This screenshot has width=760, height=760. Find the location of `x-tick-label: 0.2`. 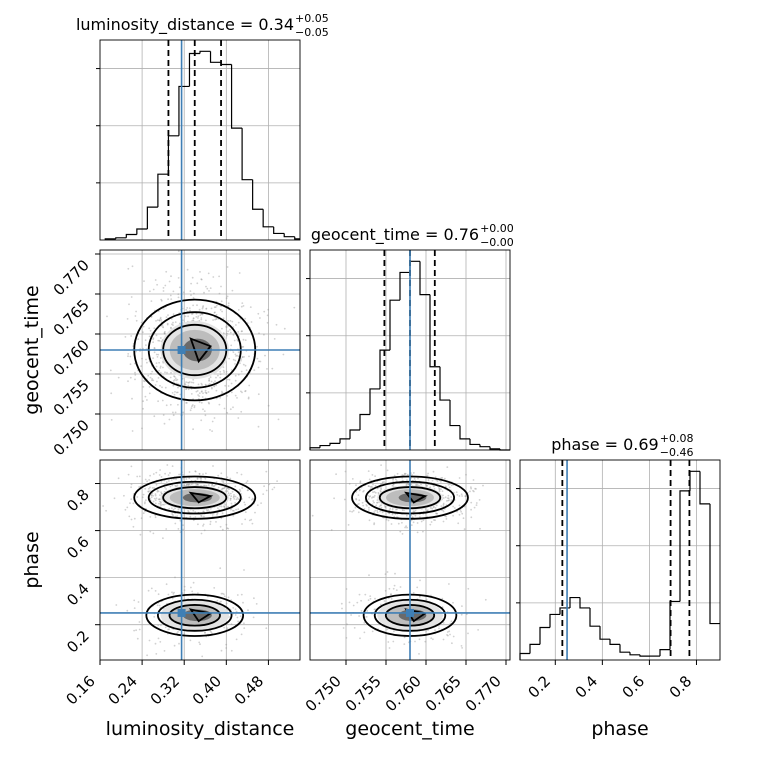

x-tick-label: 0.2 is located at coordinates (540, 687).